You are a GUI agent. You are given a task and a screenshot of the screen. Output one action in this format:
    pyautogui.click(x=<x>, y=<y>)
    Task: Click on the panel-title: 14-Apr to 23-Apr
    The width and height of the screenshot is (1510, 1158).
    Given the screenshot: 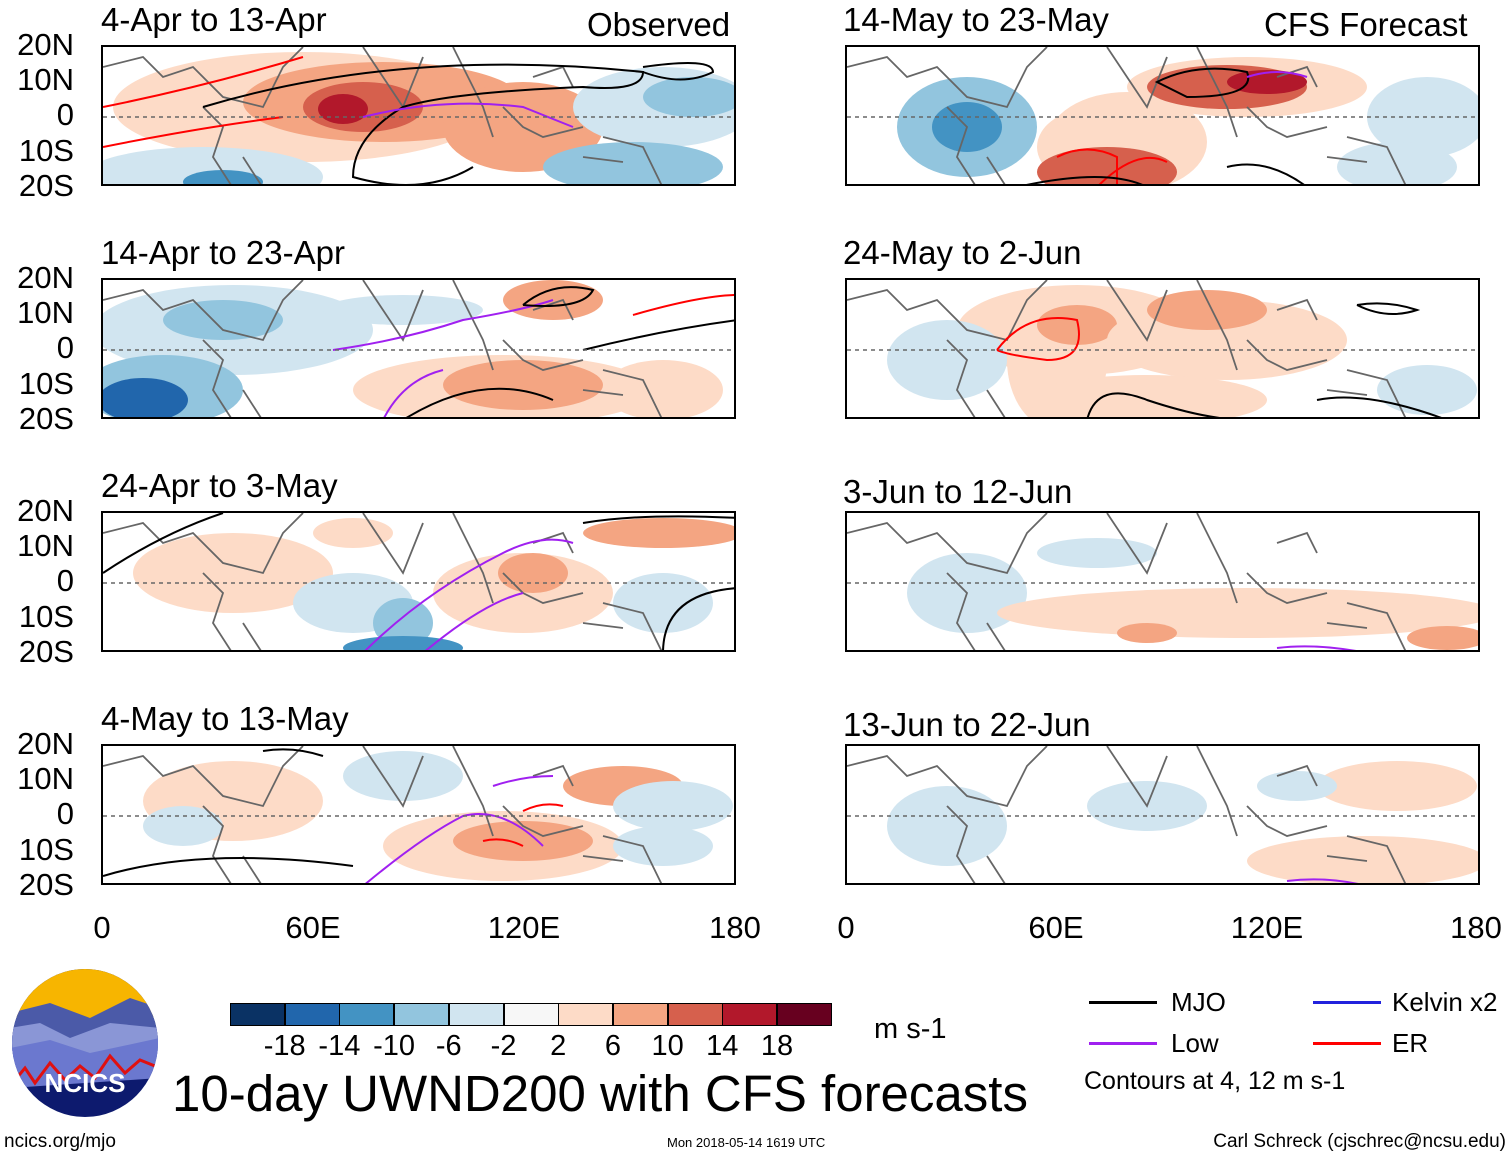 What is the action you would take?
    pyautogui.click(x=223, y=252)
    